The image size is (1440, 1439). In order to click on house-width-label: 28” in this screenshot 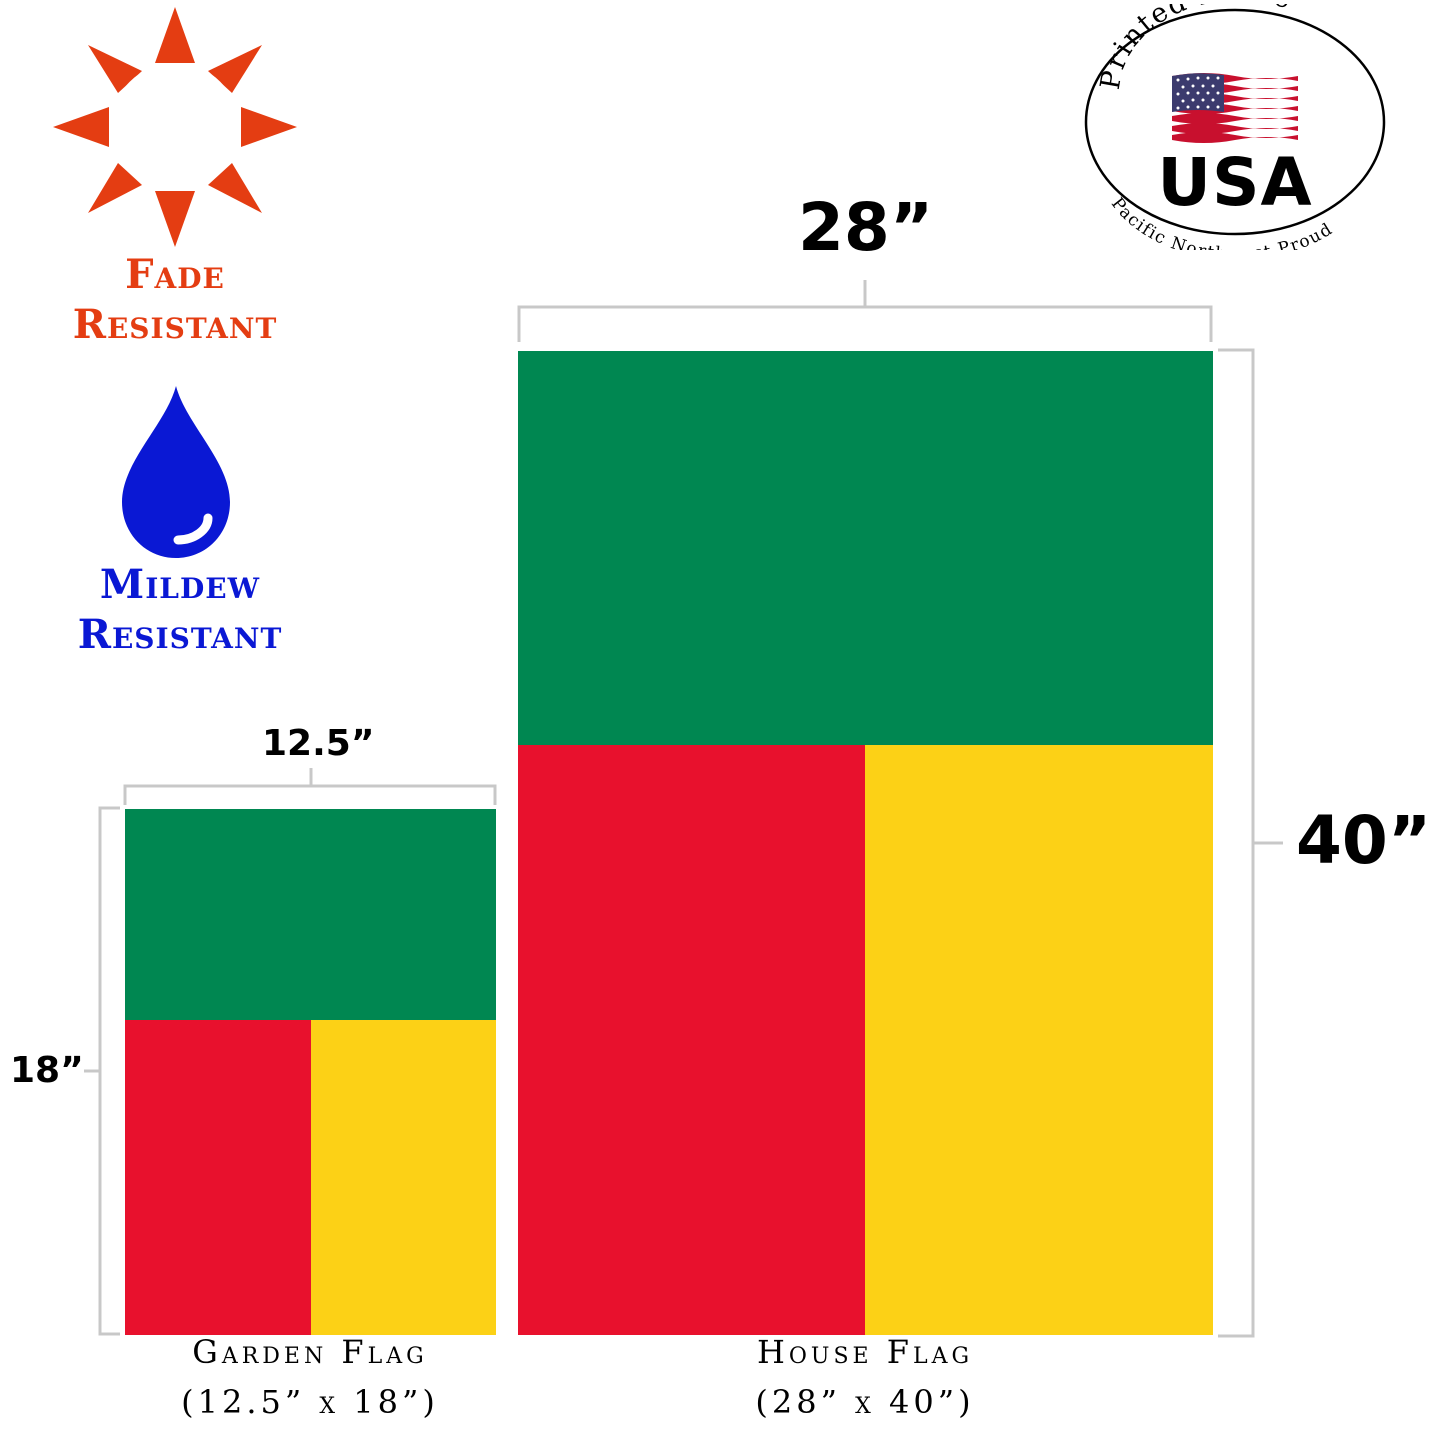, I will do `click(866, 227)`.